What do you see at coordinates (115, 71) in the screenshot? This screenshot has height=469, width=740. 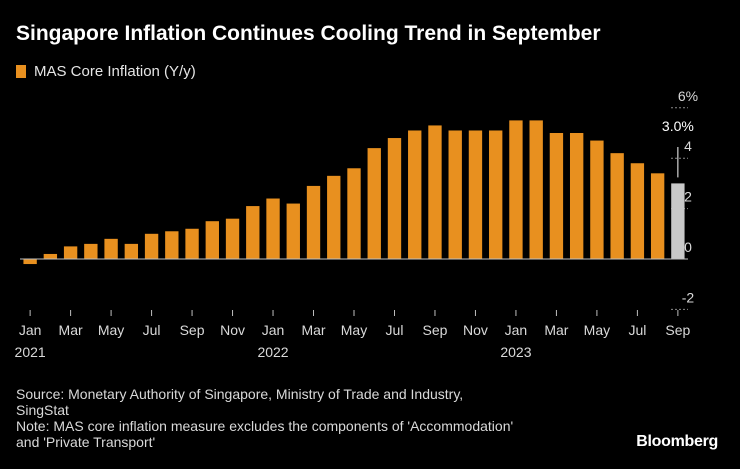 I see `legend-label: MAS Core Inflation (Y/y)` at bounding box center [115, 71].